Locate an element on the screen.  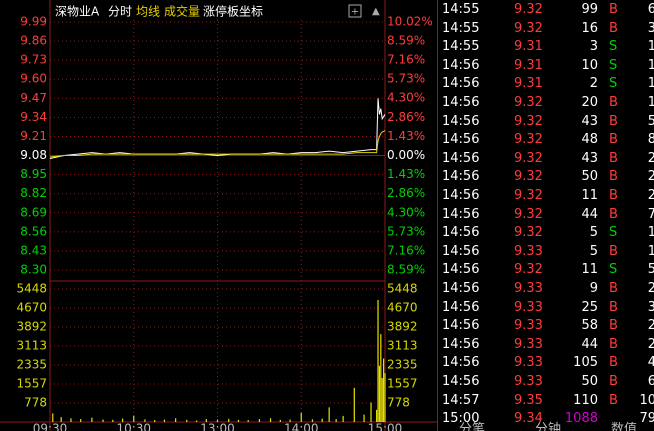
y2-tick-label: 4.30% is located at coordinates (406, 212).